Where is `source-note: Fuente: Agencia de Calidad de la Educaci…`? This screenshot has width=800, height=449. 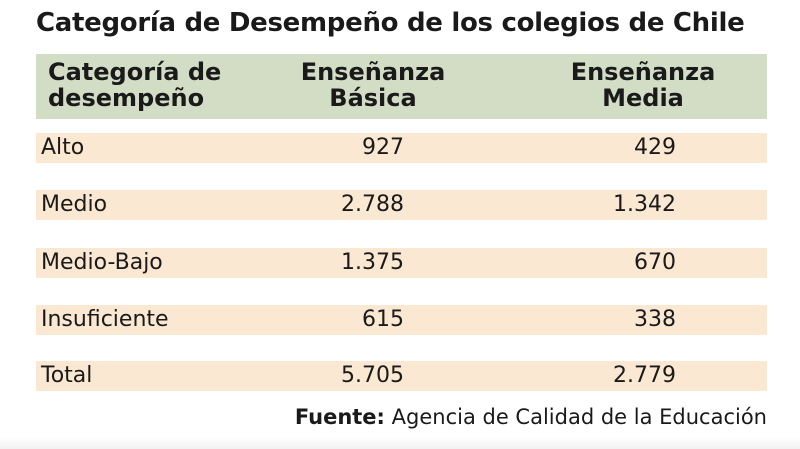 source-note: Fuente: Agencia de Calidad de la Educaci… is located at coordinates (531, 417).